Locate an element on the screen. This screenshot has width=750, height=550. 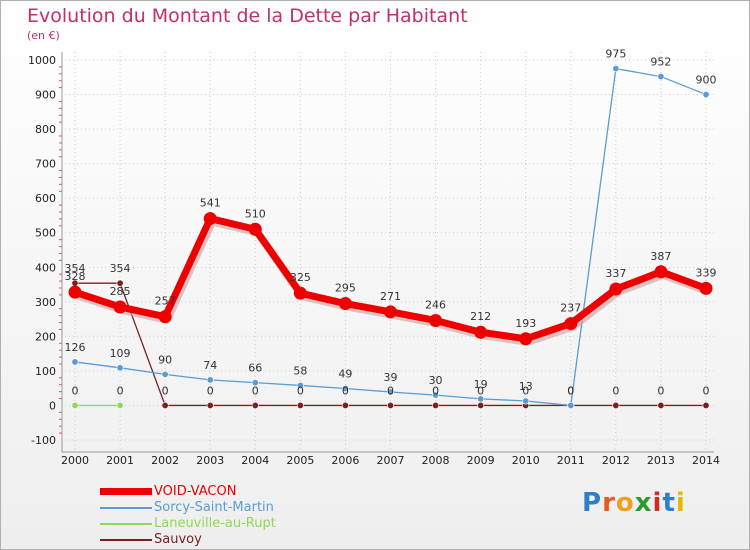
x-tick-label: 2014 is located at coordinates (706, 460).